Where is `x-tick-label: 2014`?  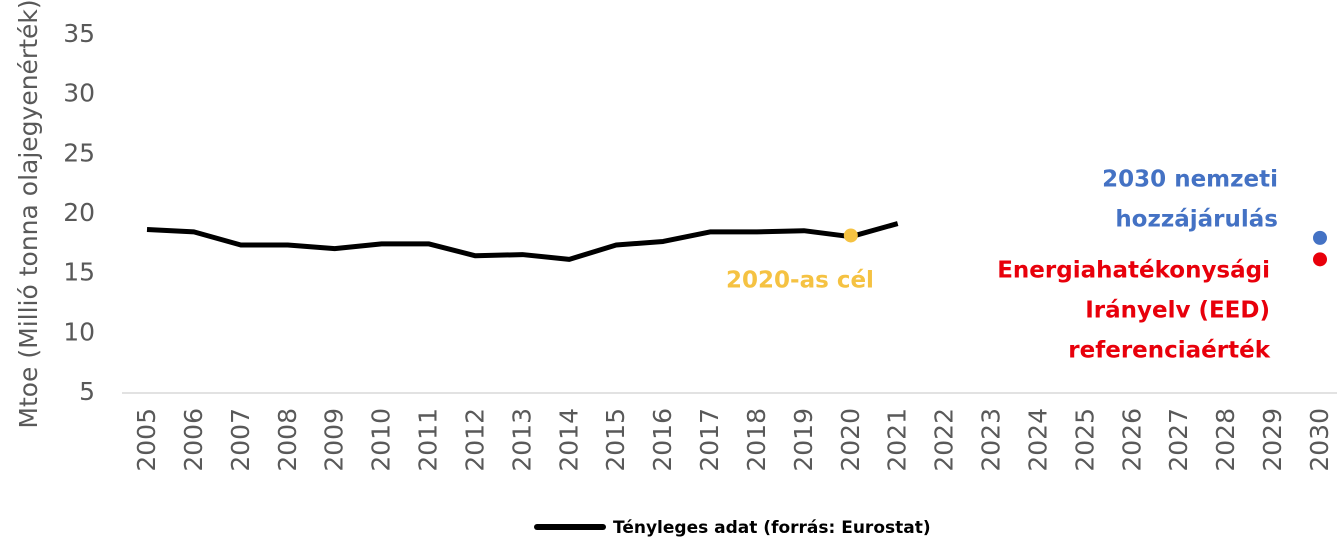 x-tick-label: 2014 is located at coordinates (568, 440).